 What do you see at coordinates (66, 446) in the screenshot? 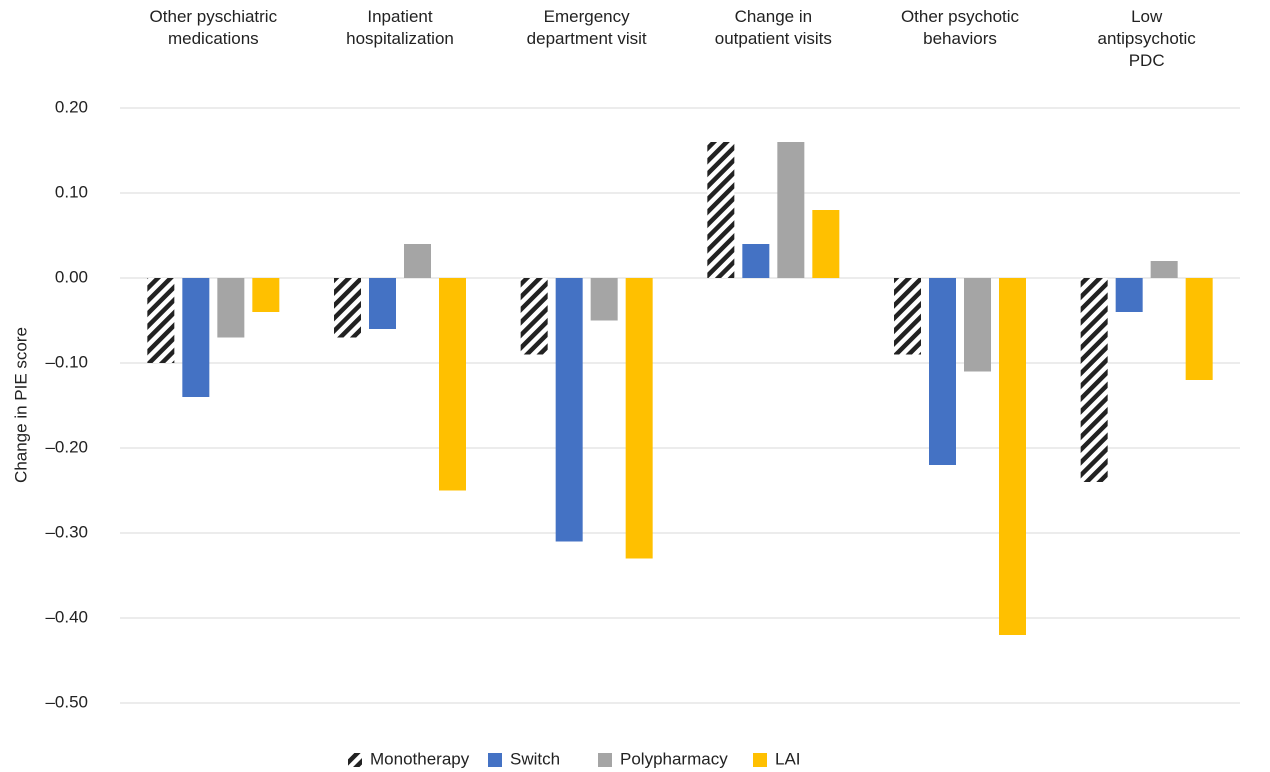
I see `y-tick-label: –0.20` at bounding box center [66, 446].